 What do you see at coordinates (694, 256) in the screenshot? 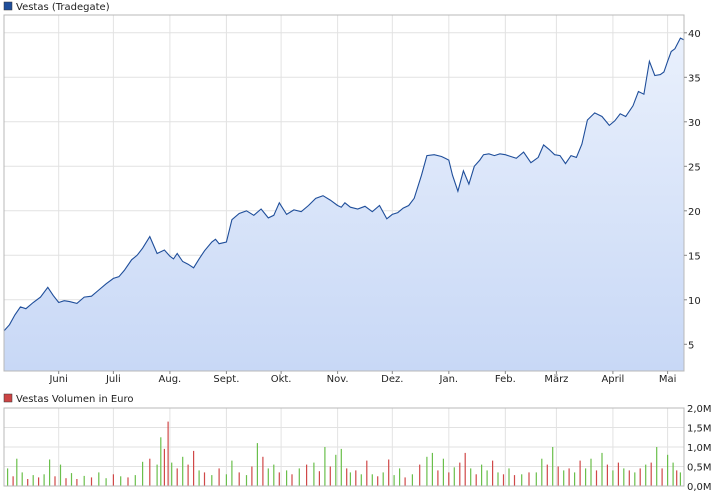
I see `price-y-tick-label: 15` at bounding box center [694, 256].